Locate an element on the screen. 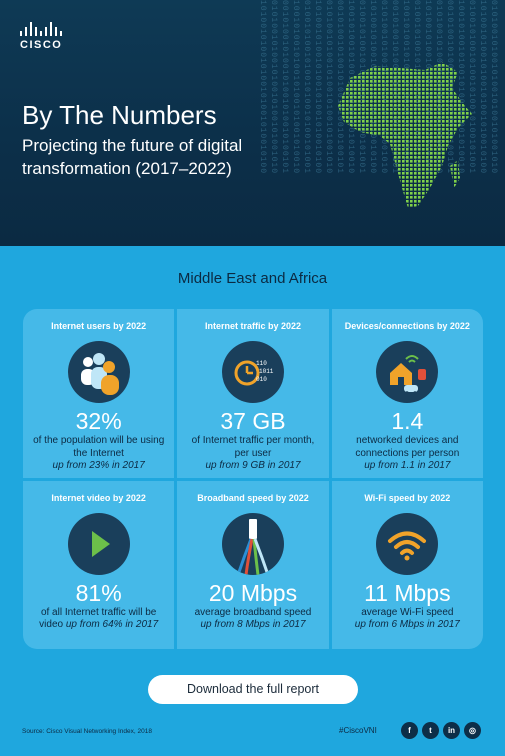 The height and width of the screenshot is (756, 505). svg-text: 1011 is located at coordinates (266, 371).